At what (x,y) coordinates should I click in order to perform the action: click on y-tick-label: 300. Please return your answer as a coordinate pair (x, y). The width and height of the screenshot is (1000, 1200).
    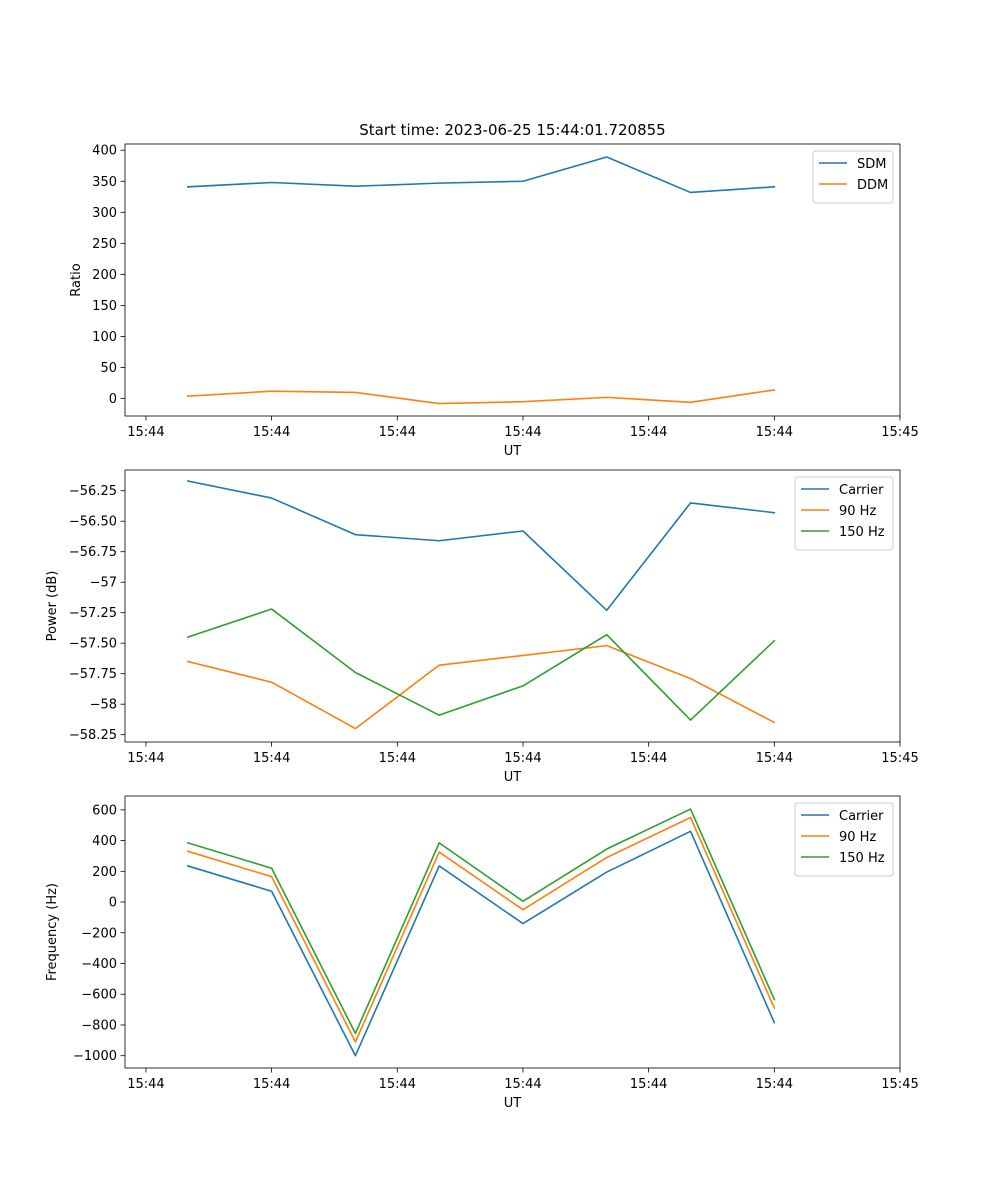
    Looking at the image, I should click on (104, 213).